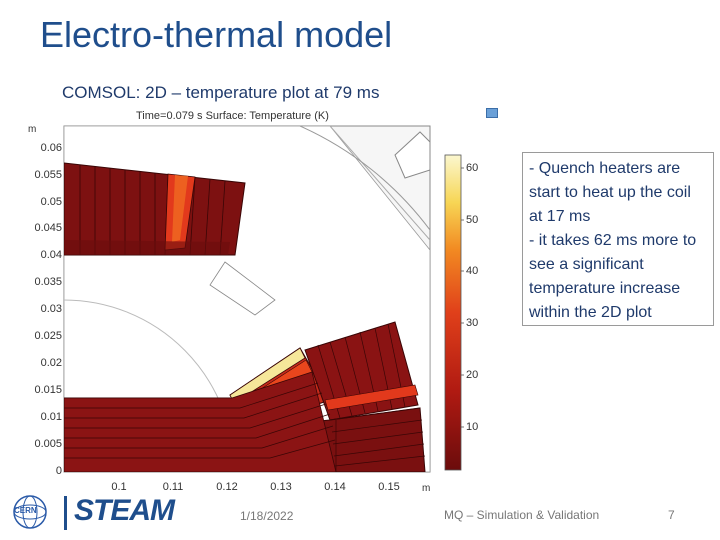  What do you see at coordinates (32, 129) in the screenshot?
I see `y-axis-unit: m` at bounding box center [32, 129].